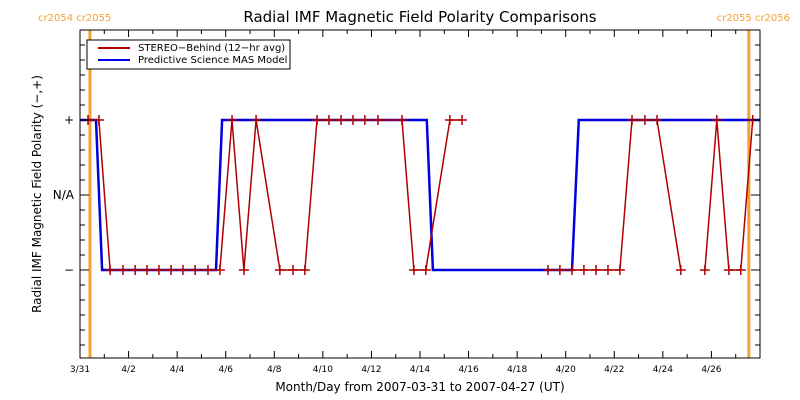  Describe the element at coordinates (371, 370) in the screenshot. I see `x-tick-label: 4/12` at that location.